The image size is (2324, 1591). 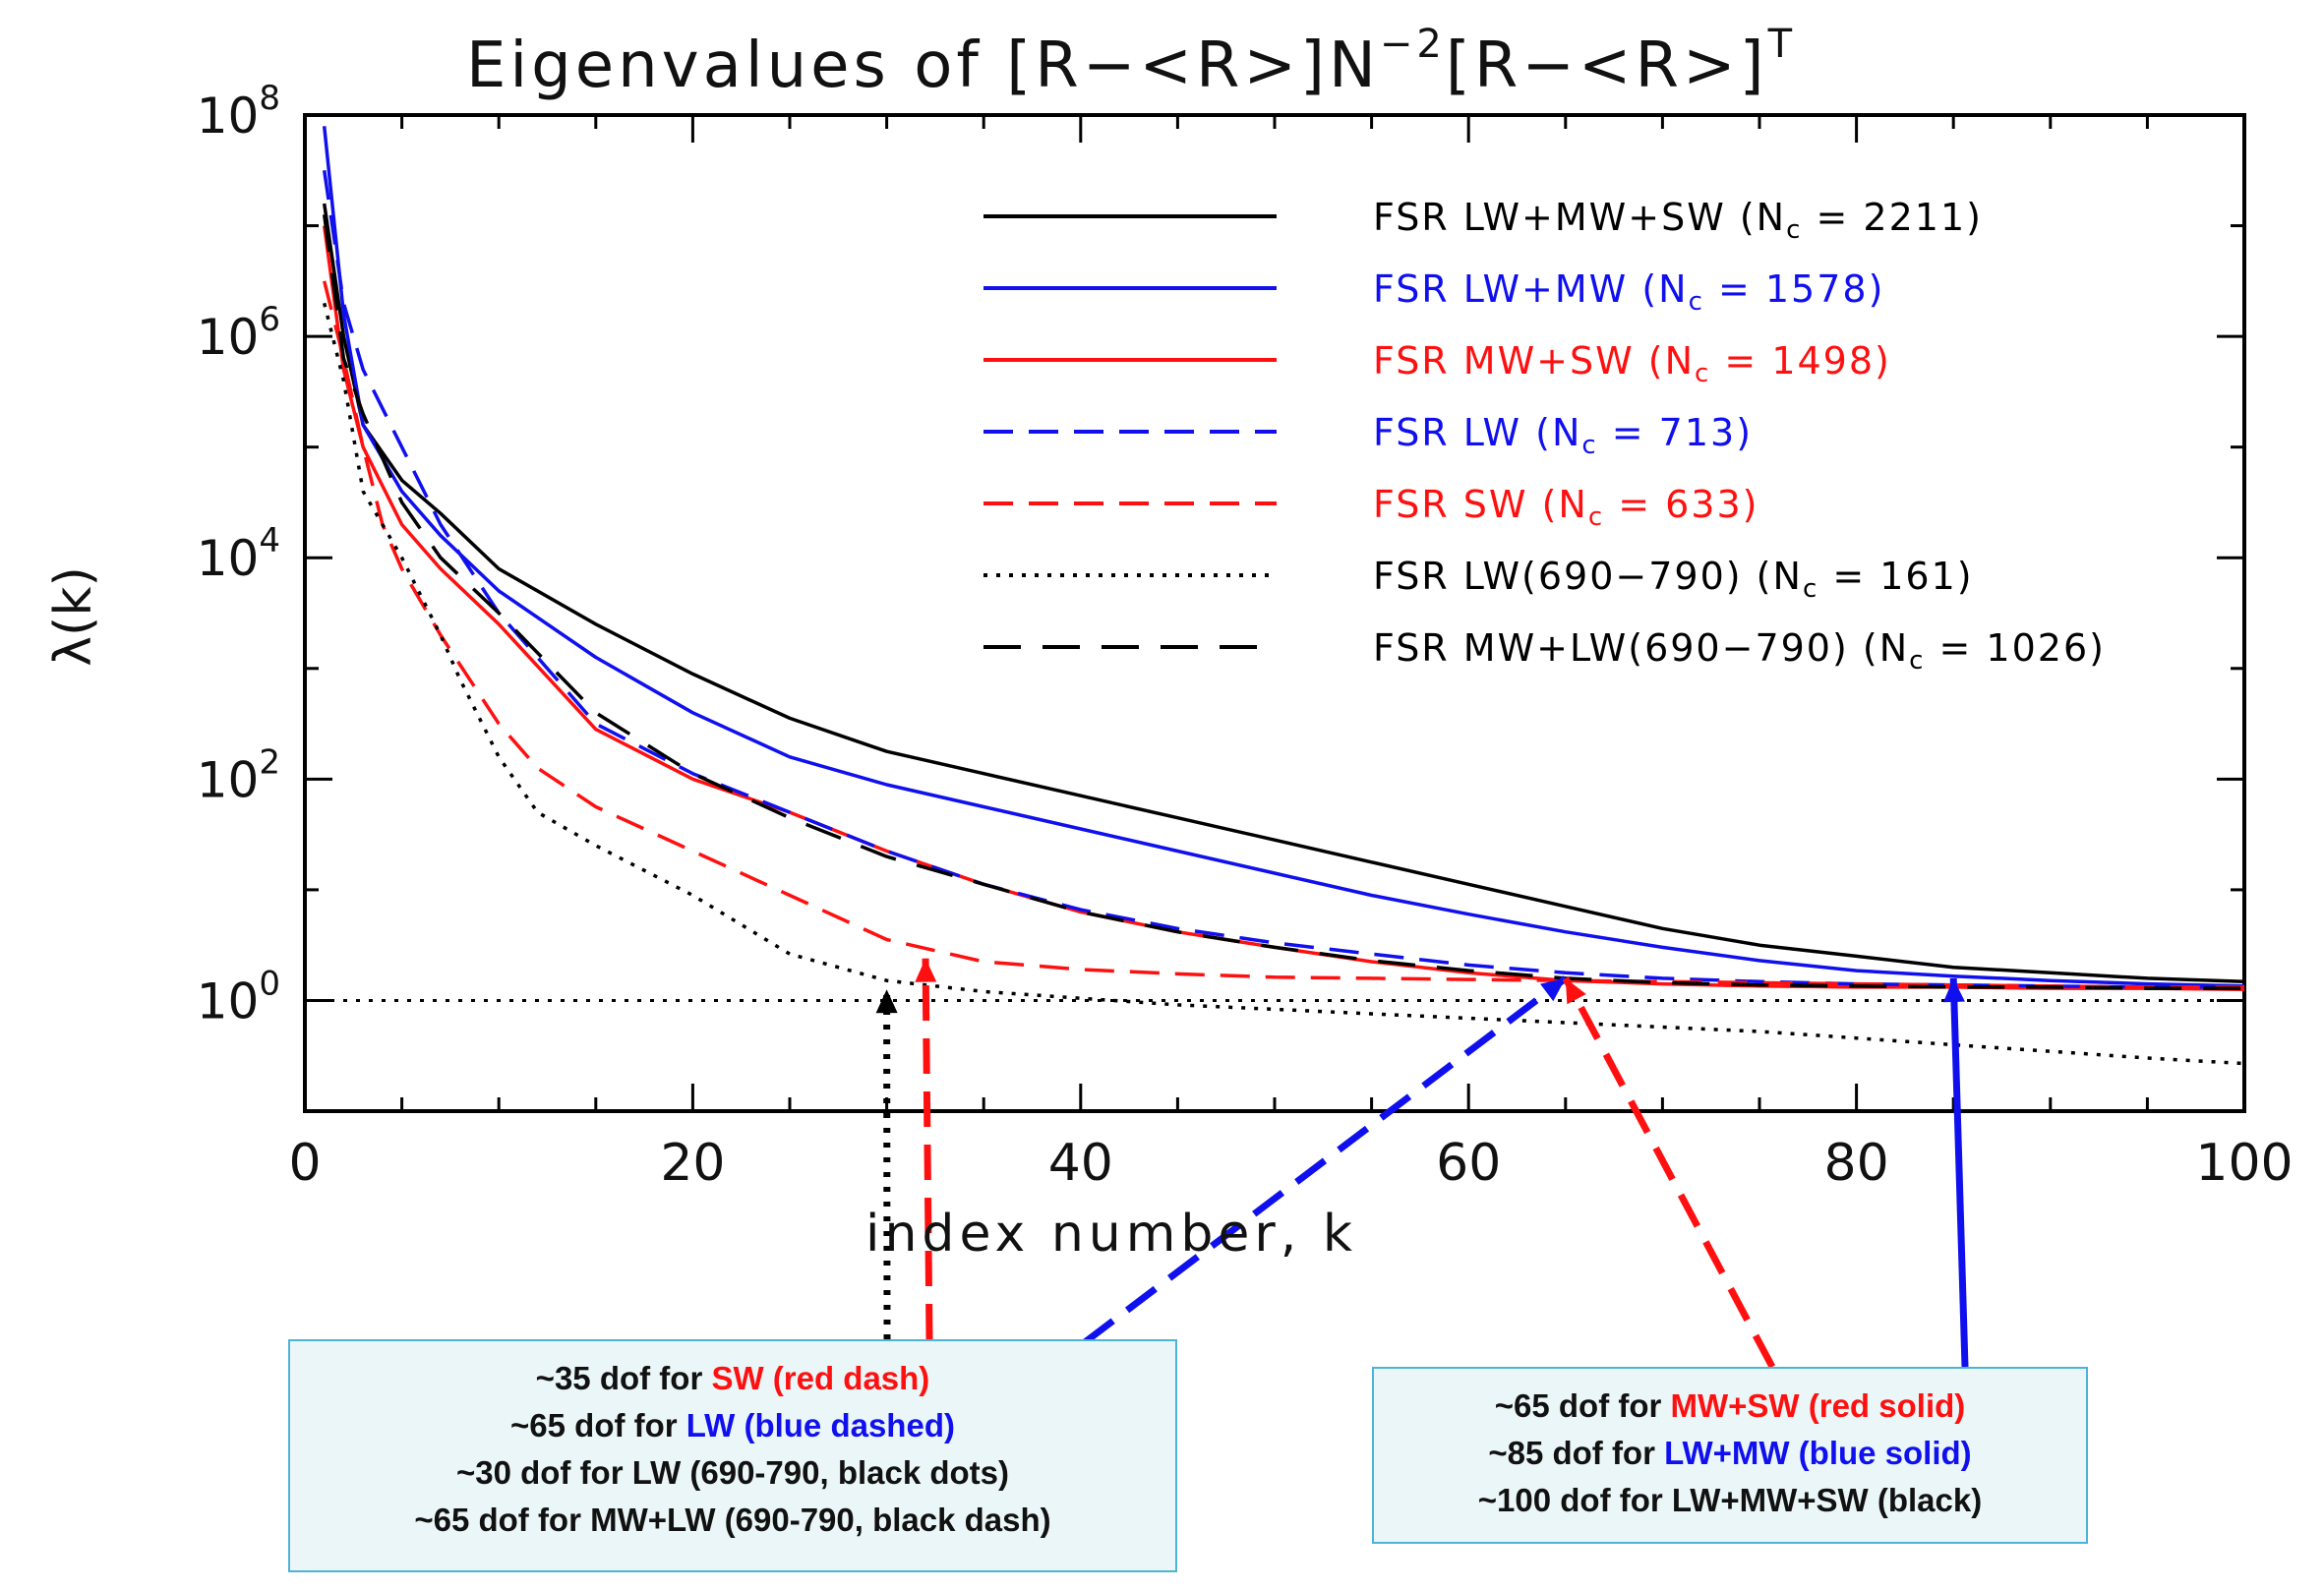 What do you see at coordinates (238, 554) in the screenshot?
I see `y-tick-label: 10⁴` at bounding box center [238, 554].